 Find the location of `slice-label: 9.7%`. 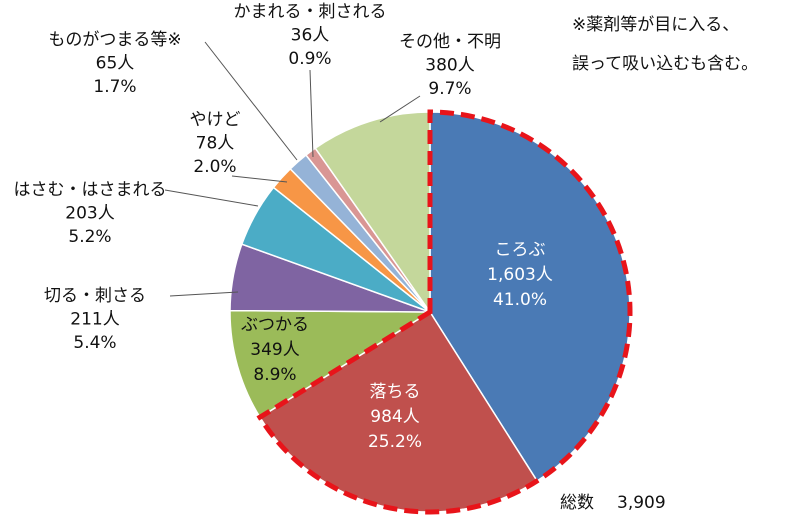

slice-label: 9.7% is located at coordinates (449, 89).